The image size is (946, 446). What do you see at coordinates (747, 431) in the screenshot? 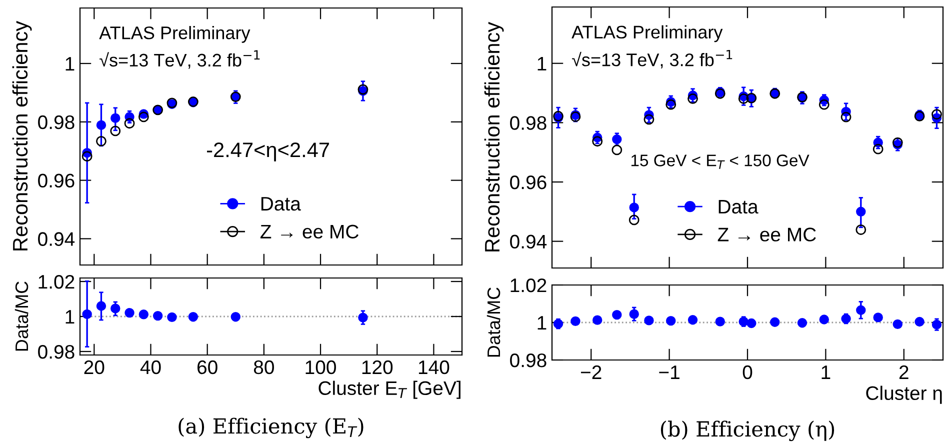
I see `text: (b) Efficiency (η)` at bounding box center [747, 431].